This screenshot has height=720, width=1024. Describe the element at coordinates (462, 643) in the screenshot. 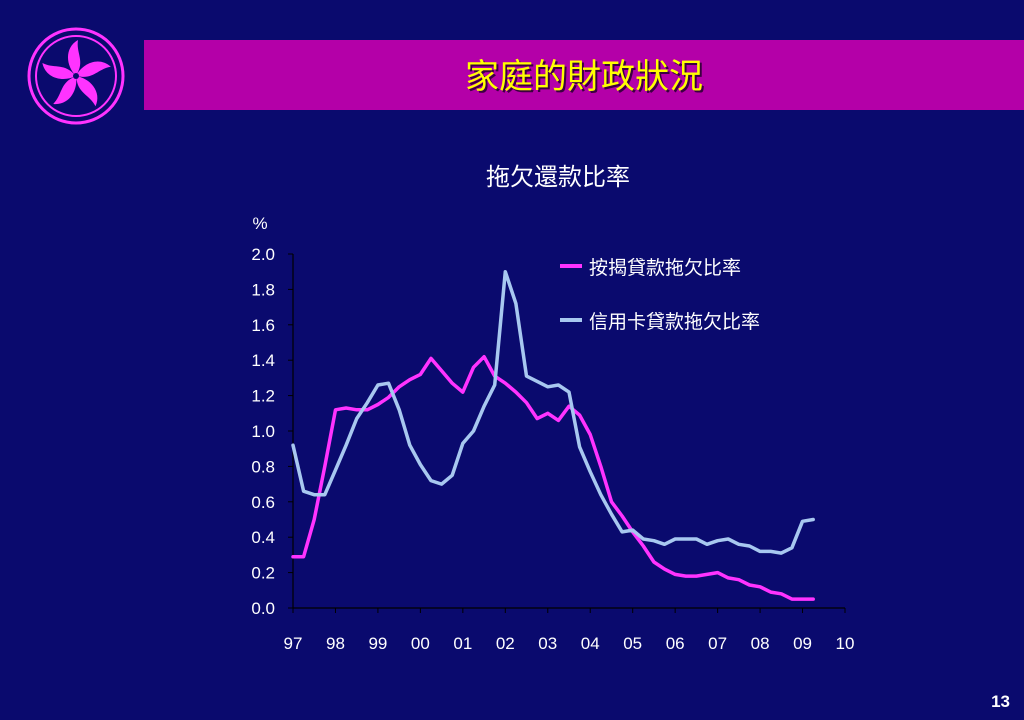

I see `x-tick-label: 01` at that location.